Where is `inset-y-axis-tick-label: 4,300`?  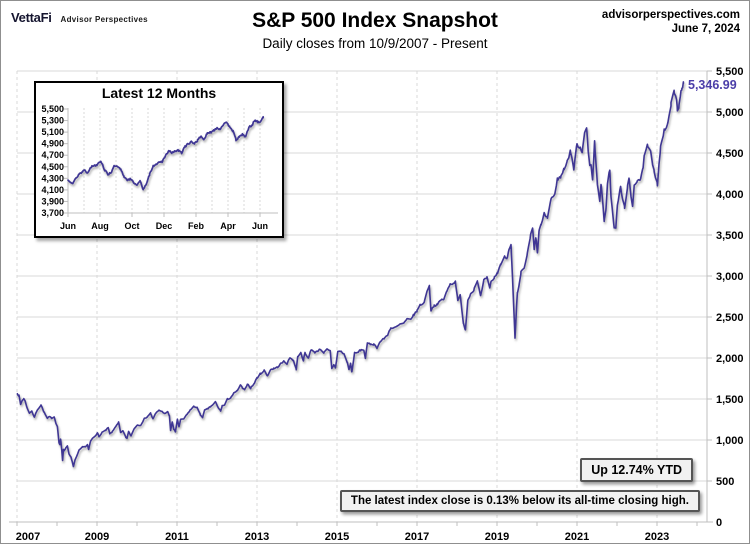 inset-y-axis-tick-label: 4,300 is located at coordinates (52, 178).